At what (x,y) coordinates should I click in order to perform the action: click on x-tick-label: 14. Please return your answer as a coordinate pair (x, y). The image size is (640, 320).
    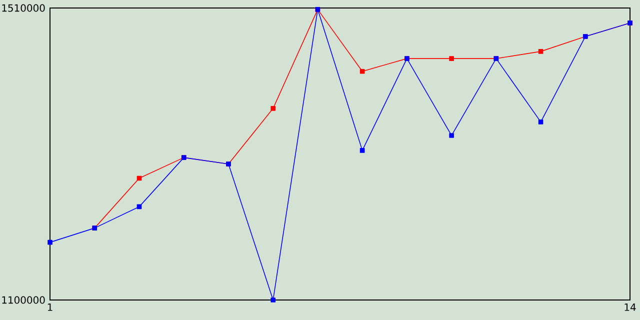
    Looking at the image, I should click on (630, 307).